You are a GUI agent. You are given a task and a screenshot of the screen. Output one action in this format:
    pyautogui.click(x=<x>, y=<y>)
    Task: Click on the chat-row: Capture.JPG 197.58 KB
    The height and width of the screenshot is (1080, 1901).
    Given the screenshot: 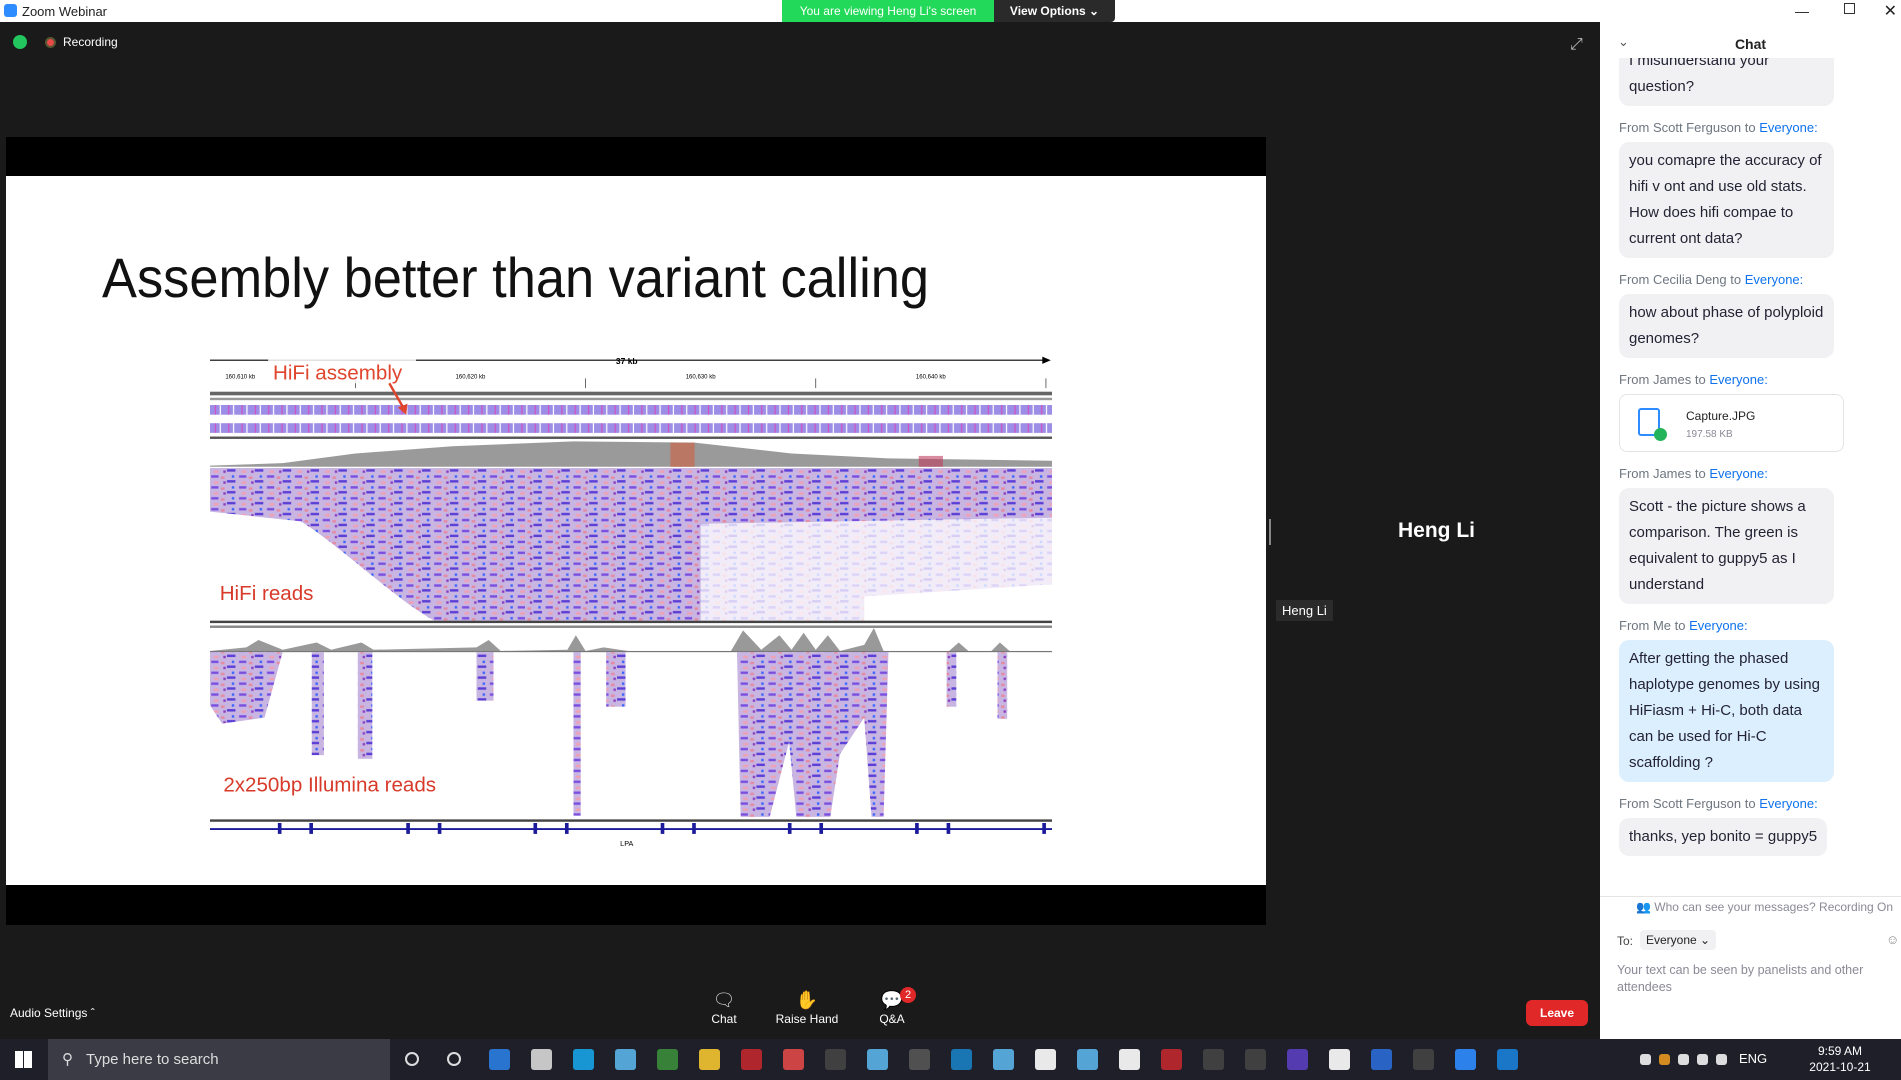 What is the action you would take?
    pyautogui.click(x=1754, y=423)
    